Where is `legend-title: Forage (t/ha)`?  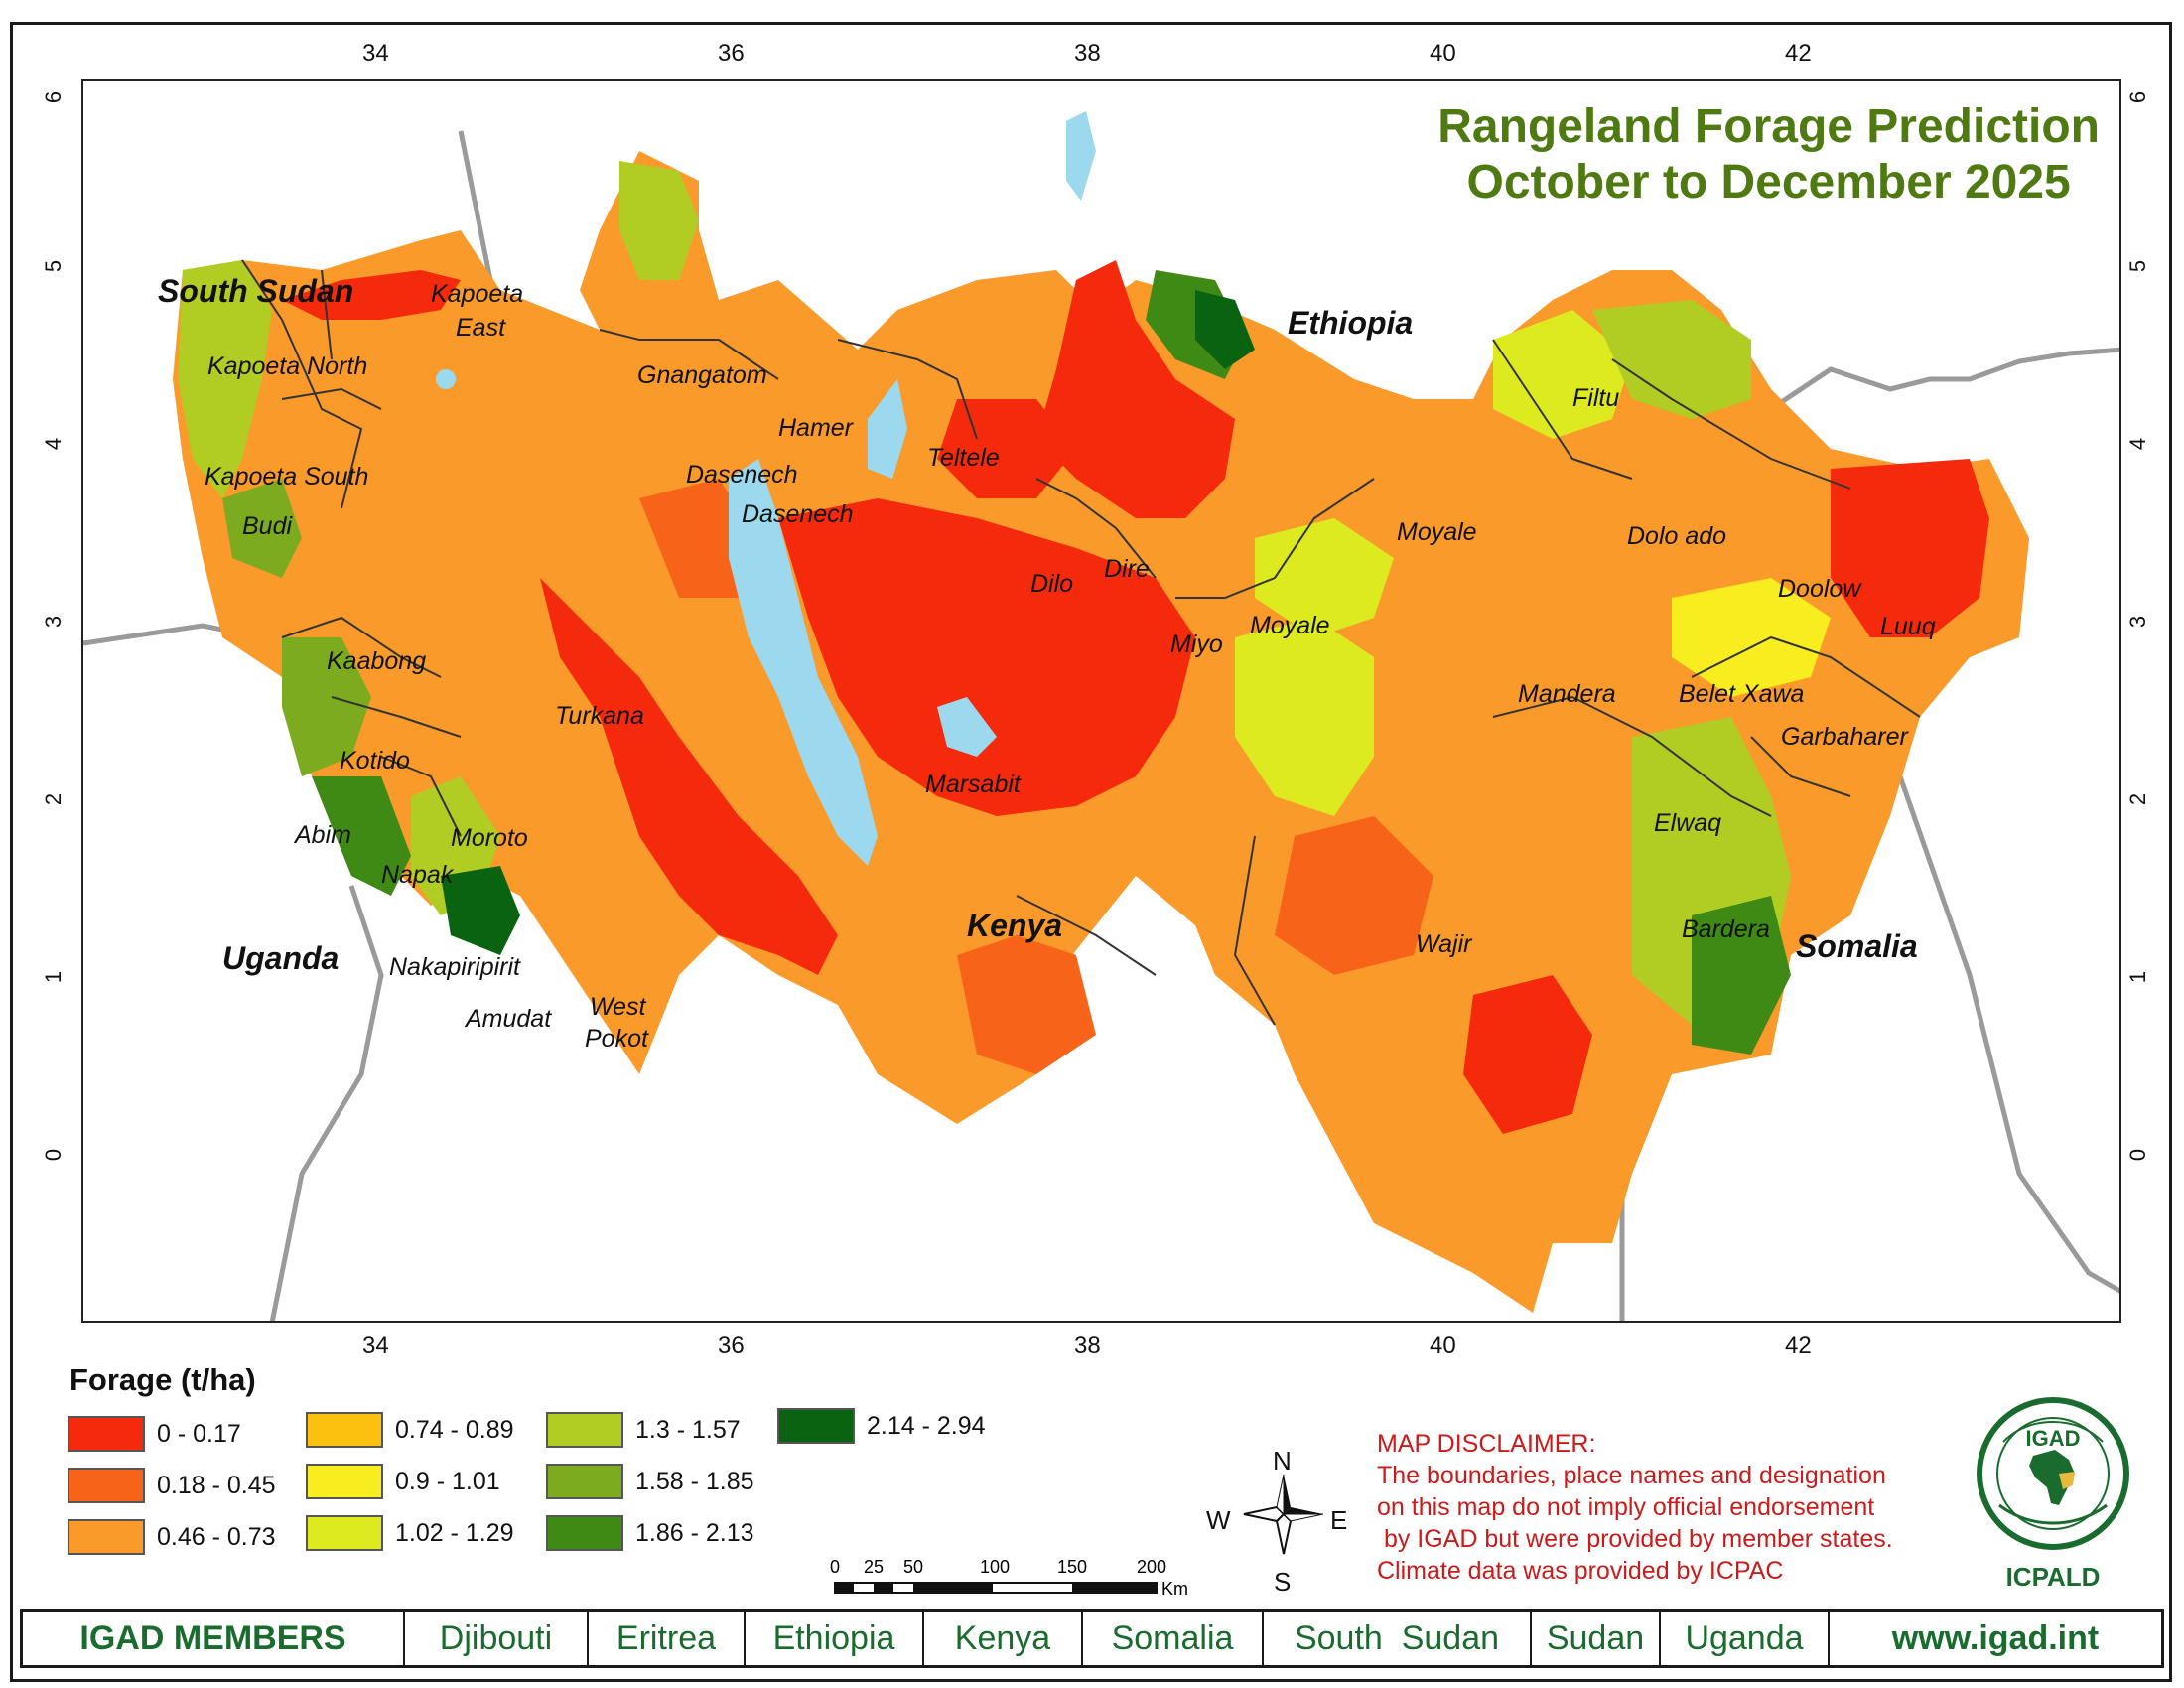 legend-title: Forage (t/ha) is located at coordinates (162, 1379).